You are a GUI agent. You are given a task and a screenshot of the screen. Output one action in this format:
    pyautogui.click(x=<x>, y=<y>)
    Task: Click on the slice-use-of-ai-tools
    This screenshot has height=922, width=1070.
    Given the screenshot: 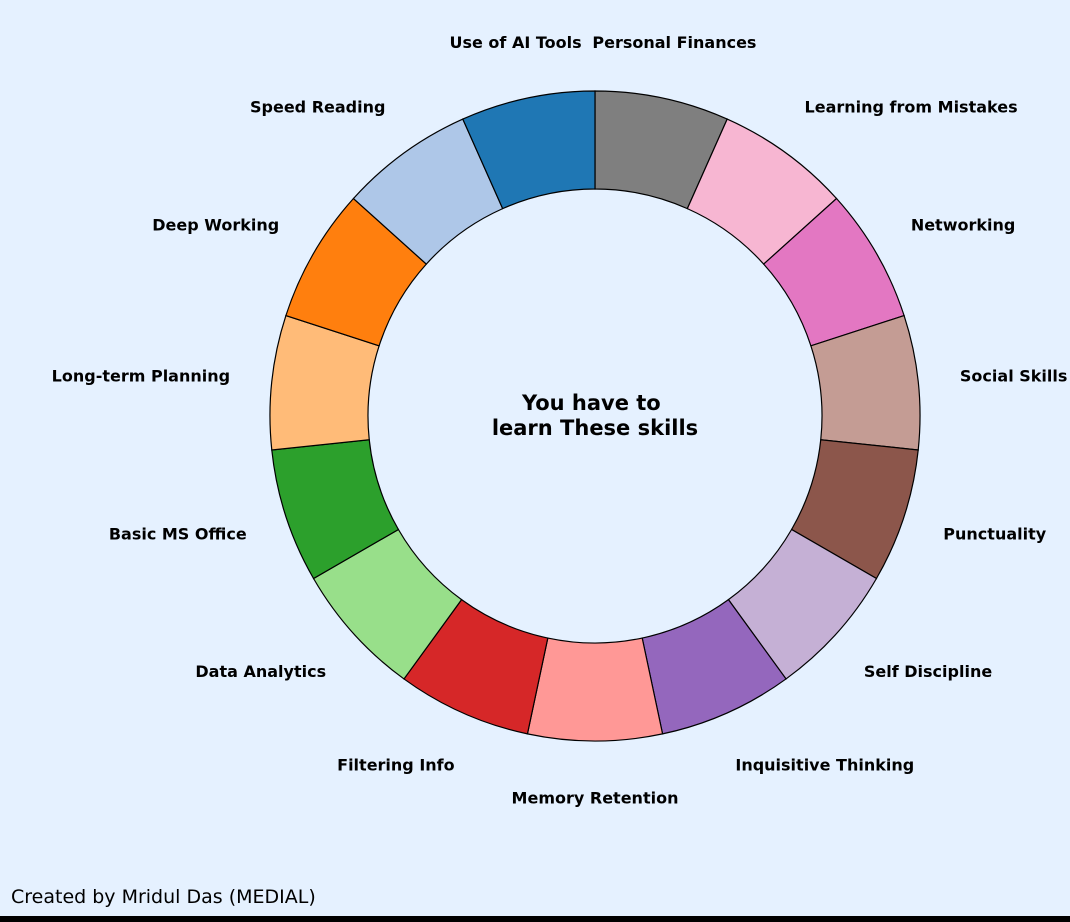 What is the action you would take?
    pyautogui.click(x=529, y=150)
    